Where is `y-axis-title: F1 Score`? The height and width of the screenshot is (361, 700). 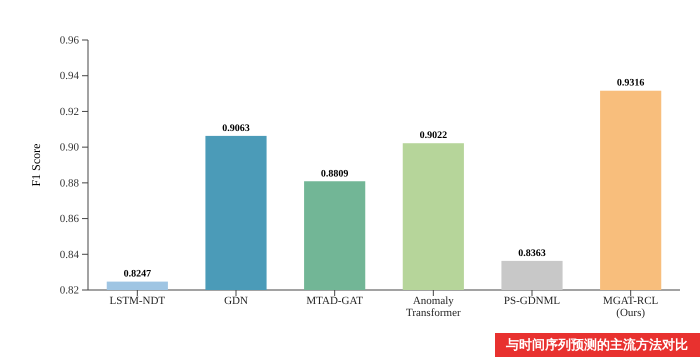 y-axis-title: F1 Score is located at coordinates (36, 165).